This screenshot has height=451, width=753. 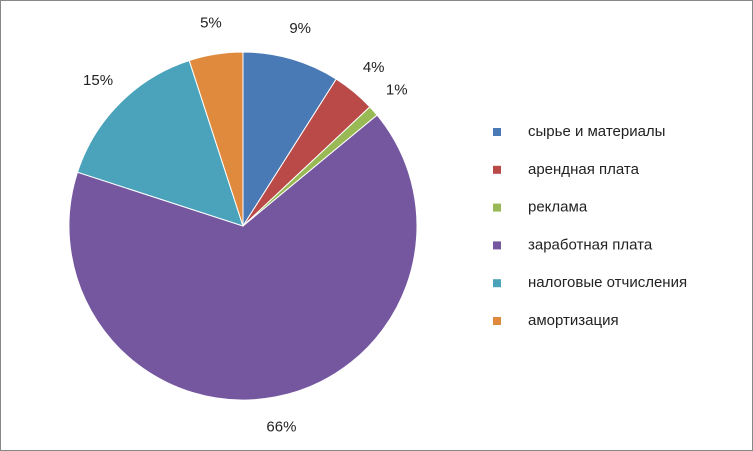 What do you see at coordinates (607, 282) in the screenshot?
I see `legend-label: налоговые отчисления` at bounding box center [607, 282].